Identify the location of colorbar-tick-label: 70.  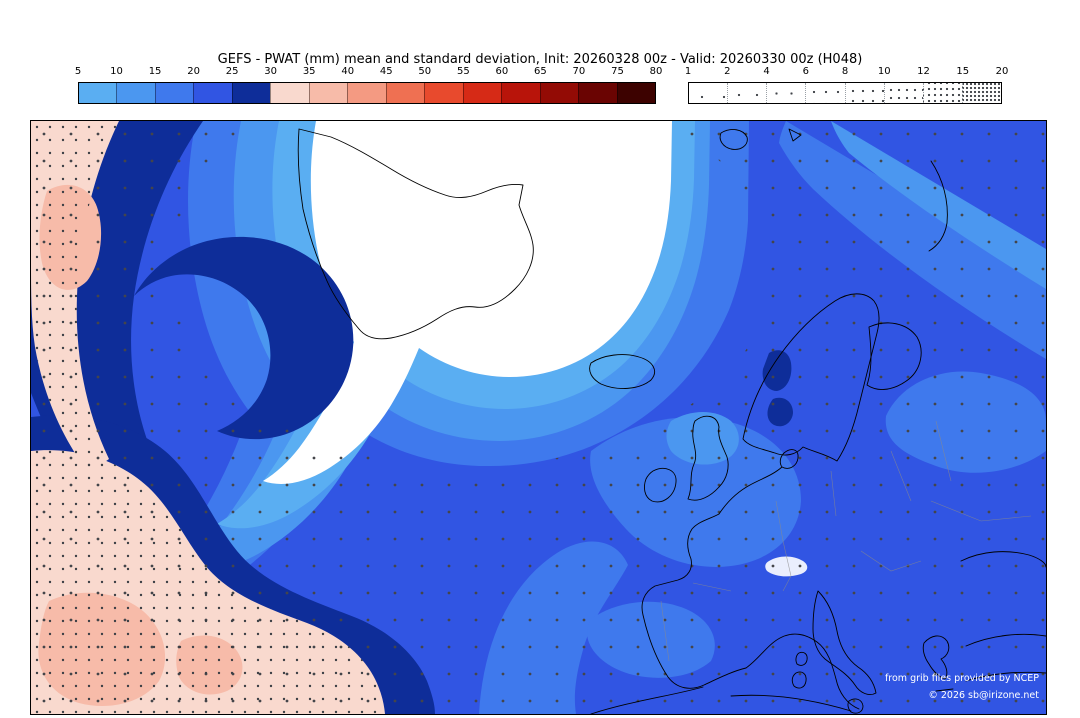
(579, 71).